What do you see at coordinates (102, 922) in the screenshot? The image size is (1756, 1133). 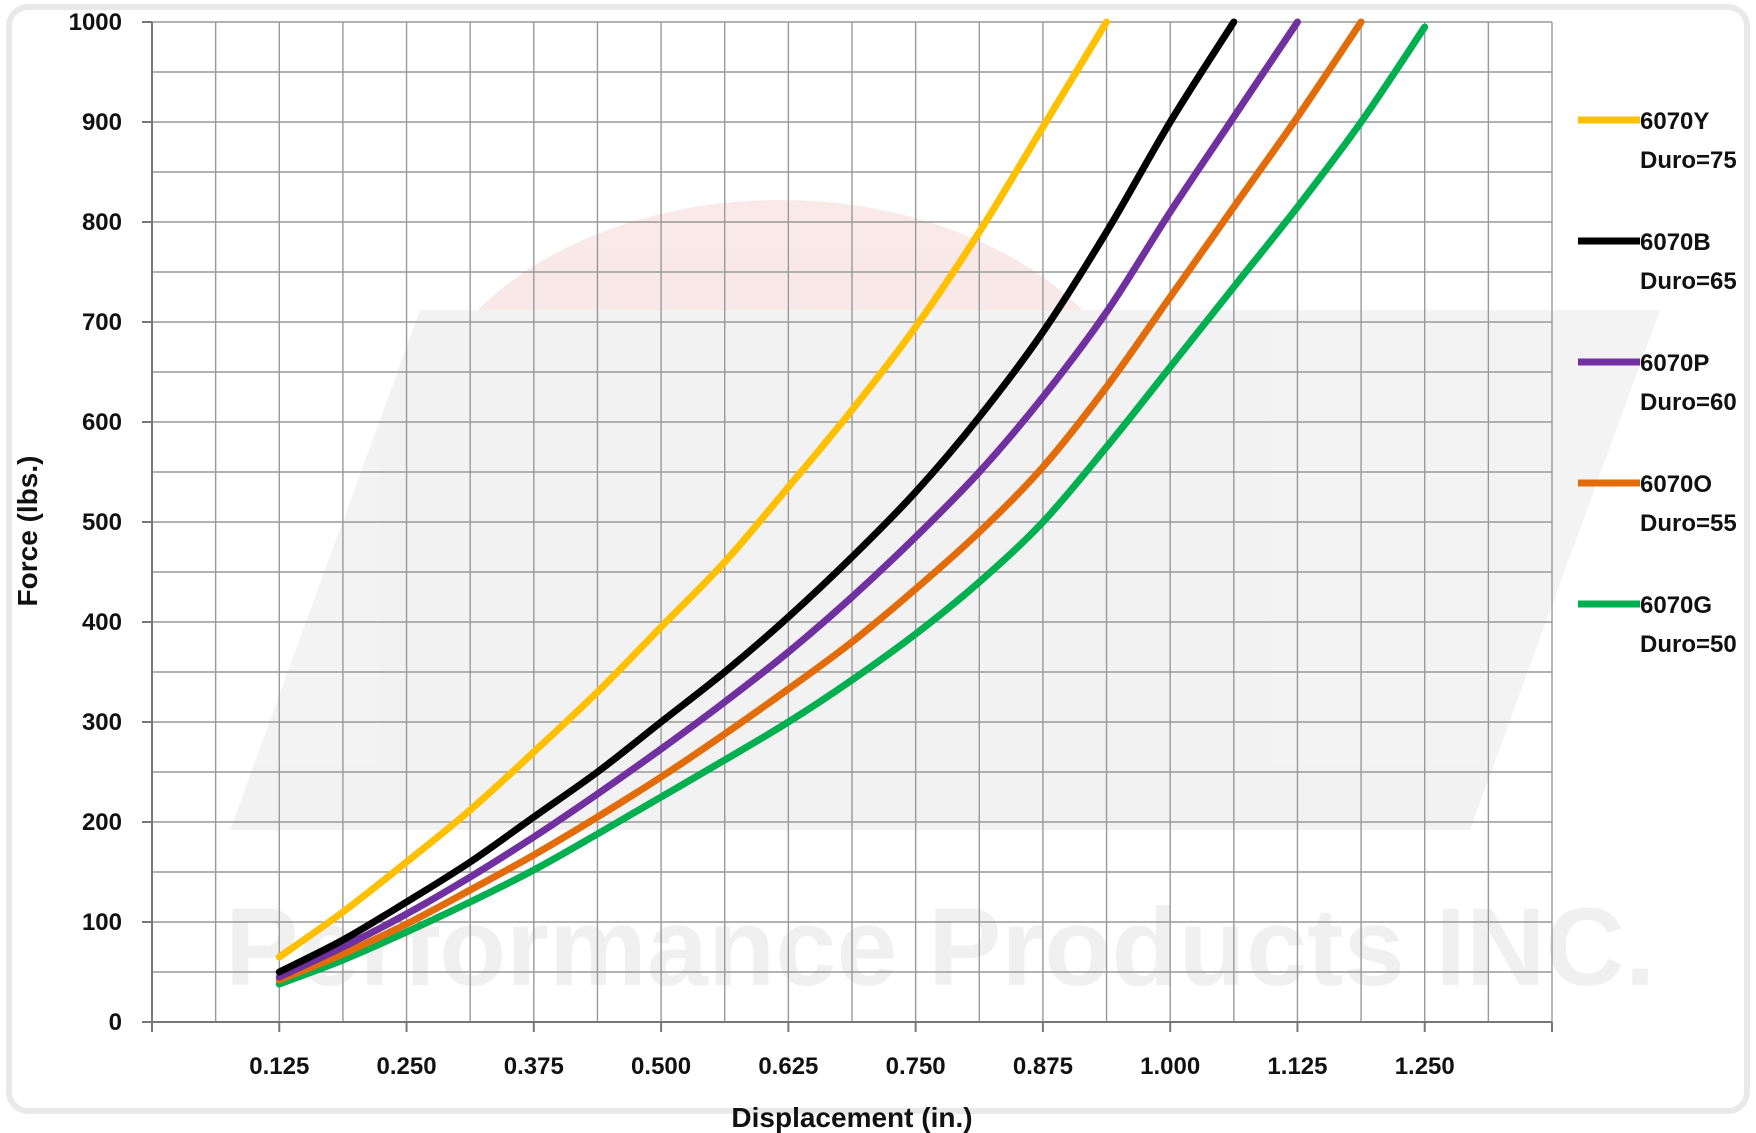 I see `y-tick-label: 100` at bounding box center [102, 922].